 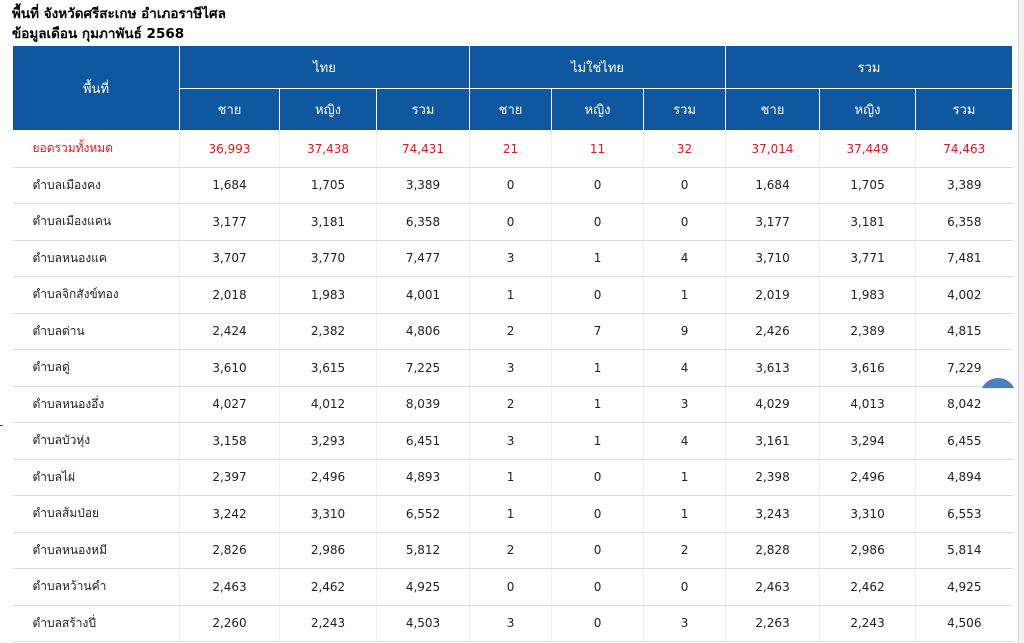 I want to click on area-name-cell: ตำบลเมืองคง, so click(x=96, y=185).